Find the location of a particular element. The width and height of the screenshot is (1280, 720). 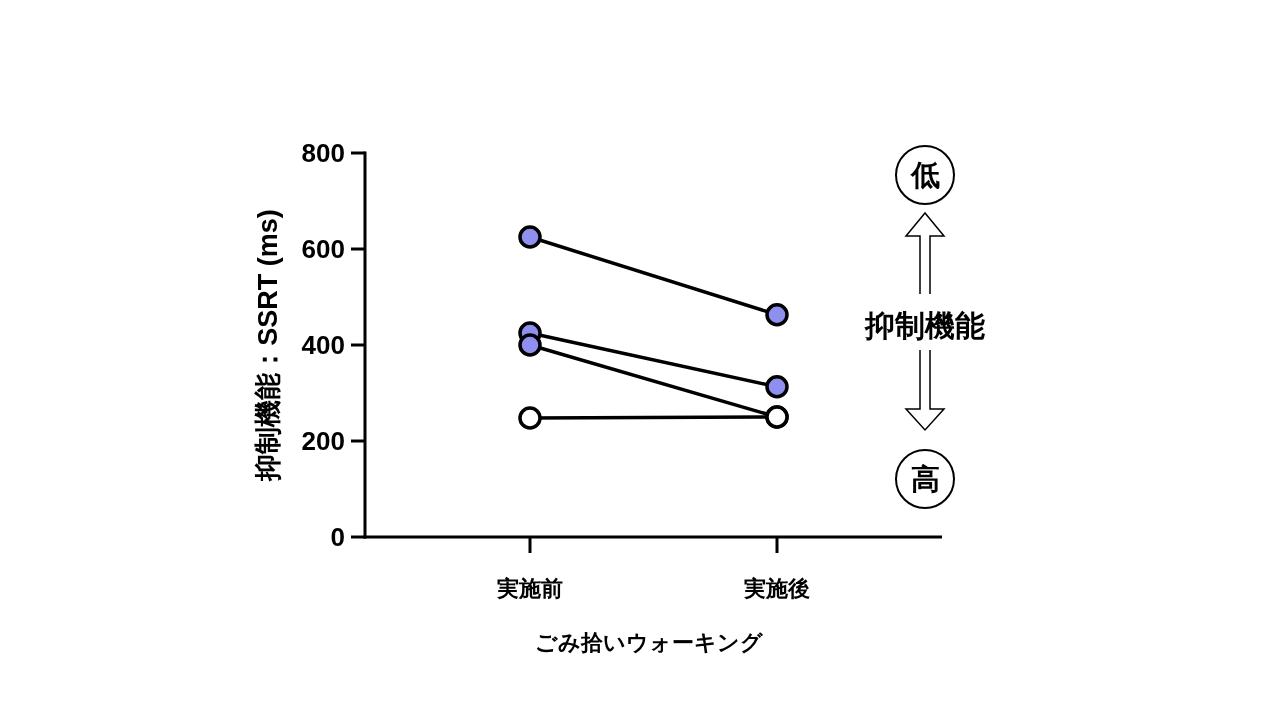

y-tick-label: 800 is located at coordinates (323, 153).